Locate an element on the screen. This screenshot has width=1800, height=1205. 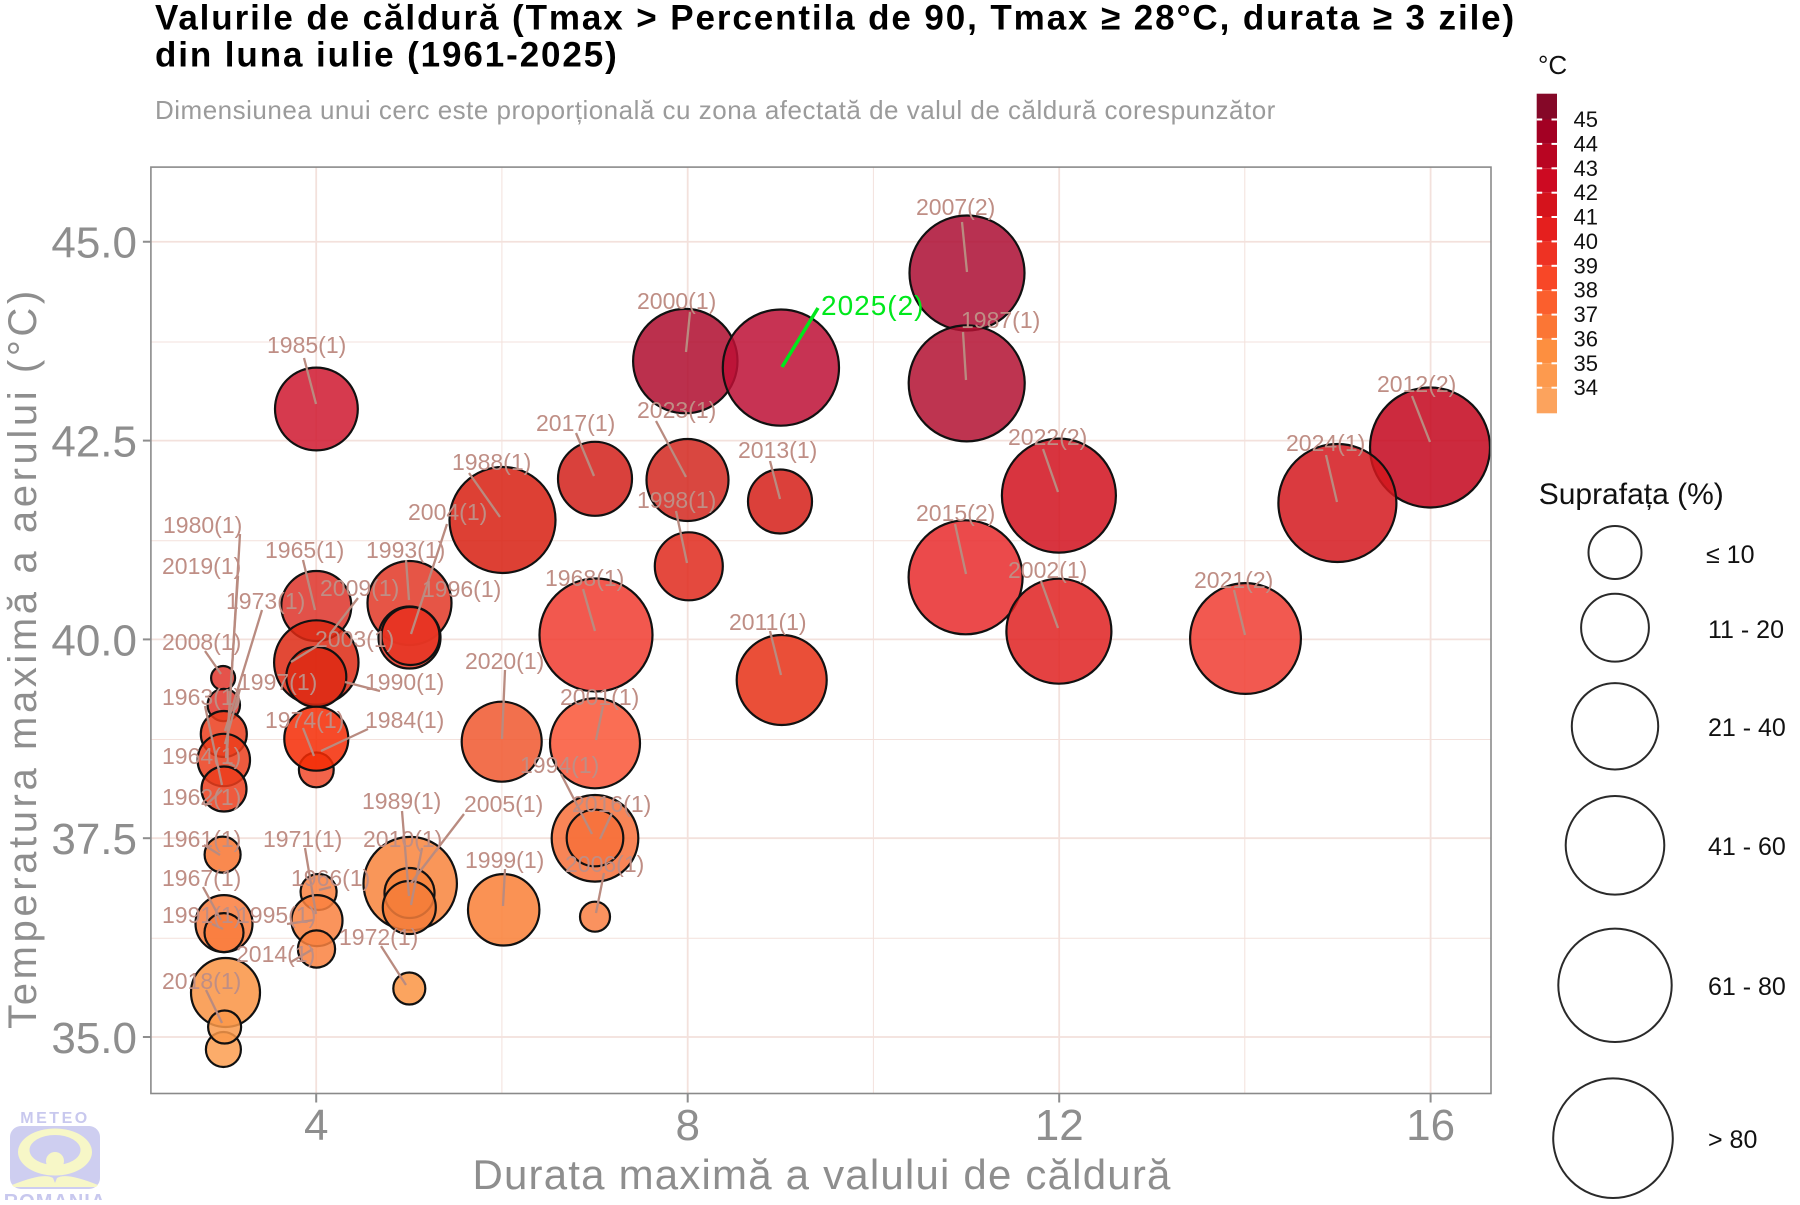
svg-text: 1972(1) is located at coordinates (378, 937).